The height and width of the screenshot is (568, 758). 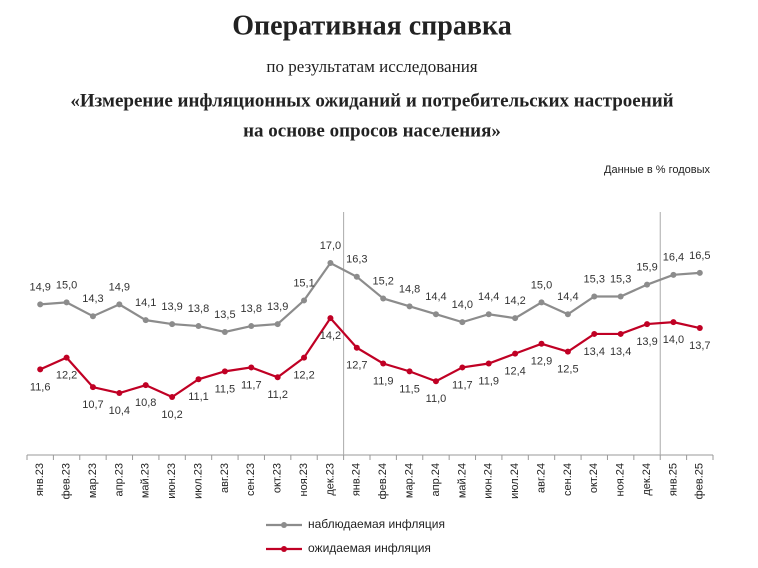 What do you see at coordinates (356, 366) in the screenshot?
I see `value-label: 12,7` at bounding box center [356, 366].